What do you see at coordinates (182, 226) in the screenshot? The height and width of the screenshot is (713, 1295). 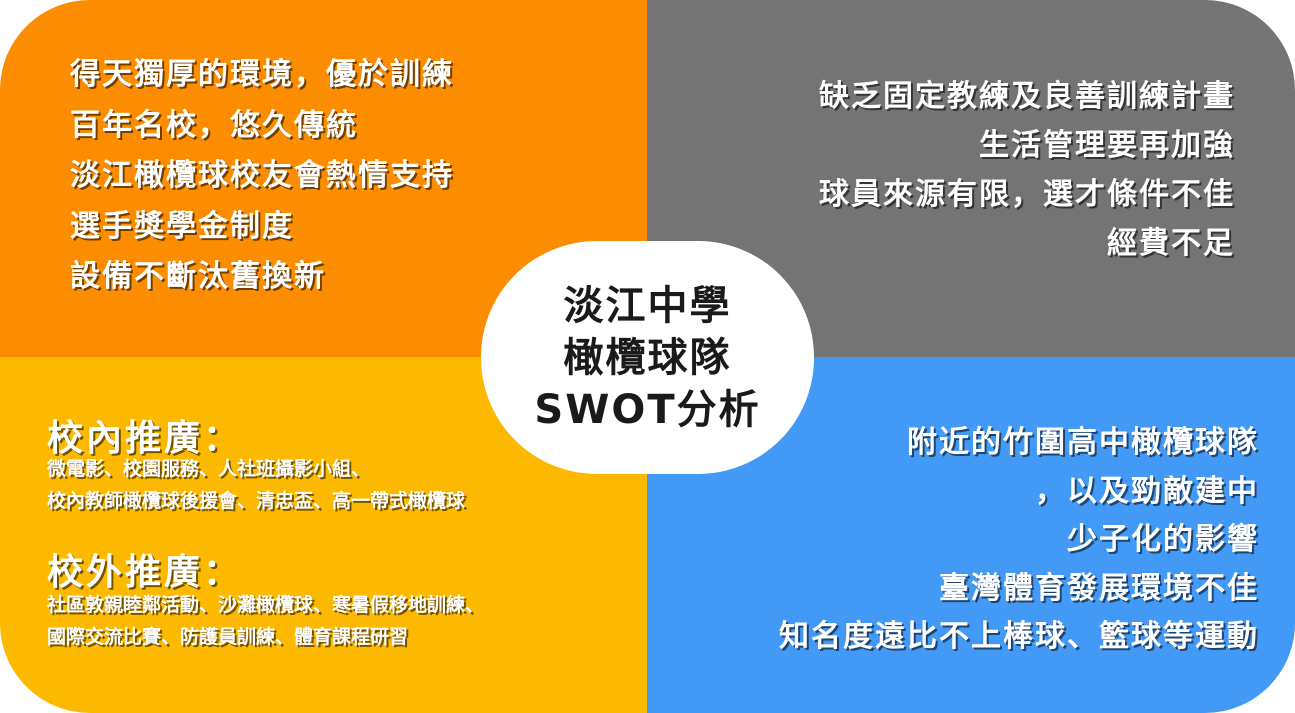 I see `strength-item: 選手獎學金制度` at bounding box center [182, 226].